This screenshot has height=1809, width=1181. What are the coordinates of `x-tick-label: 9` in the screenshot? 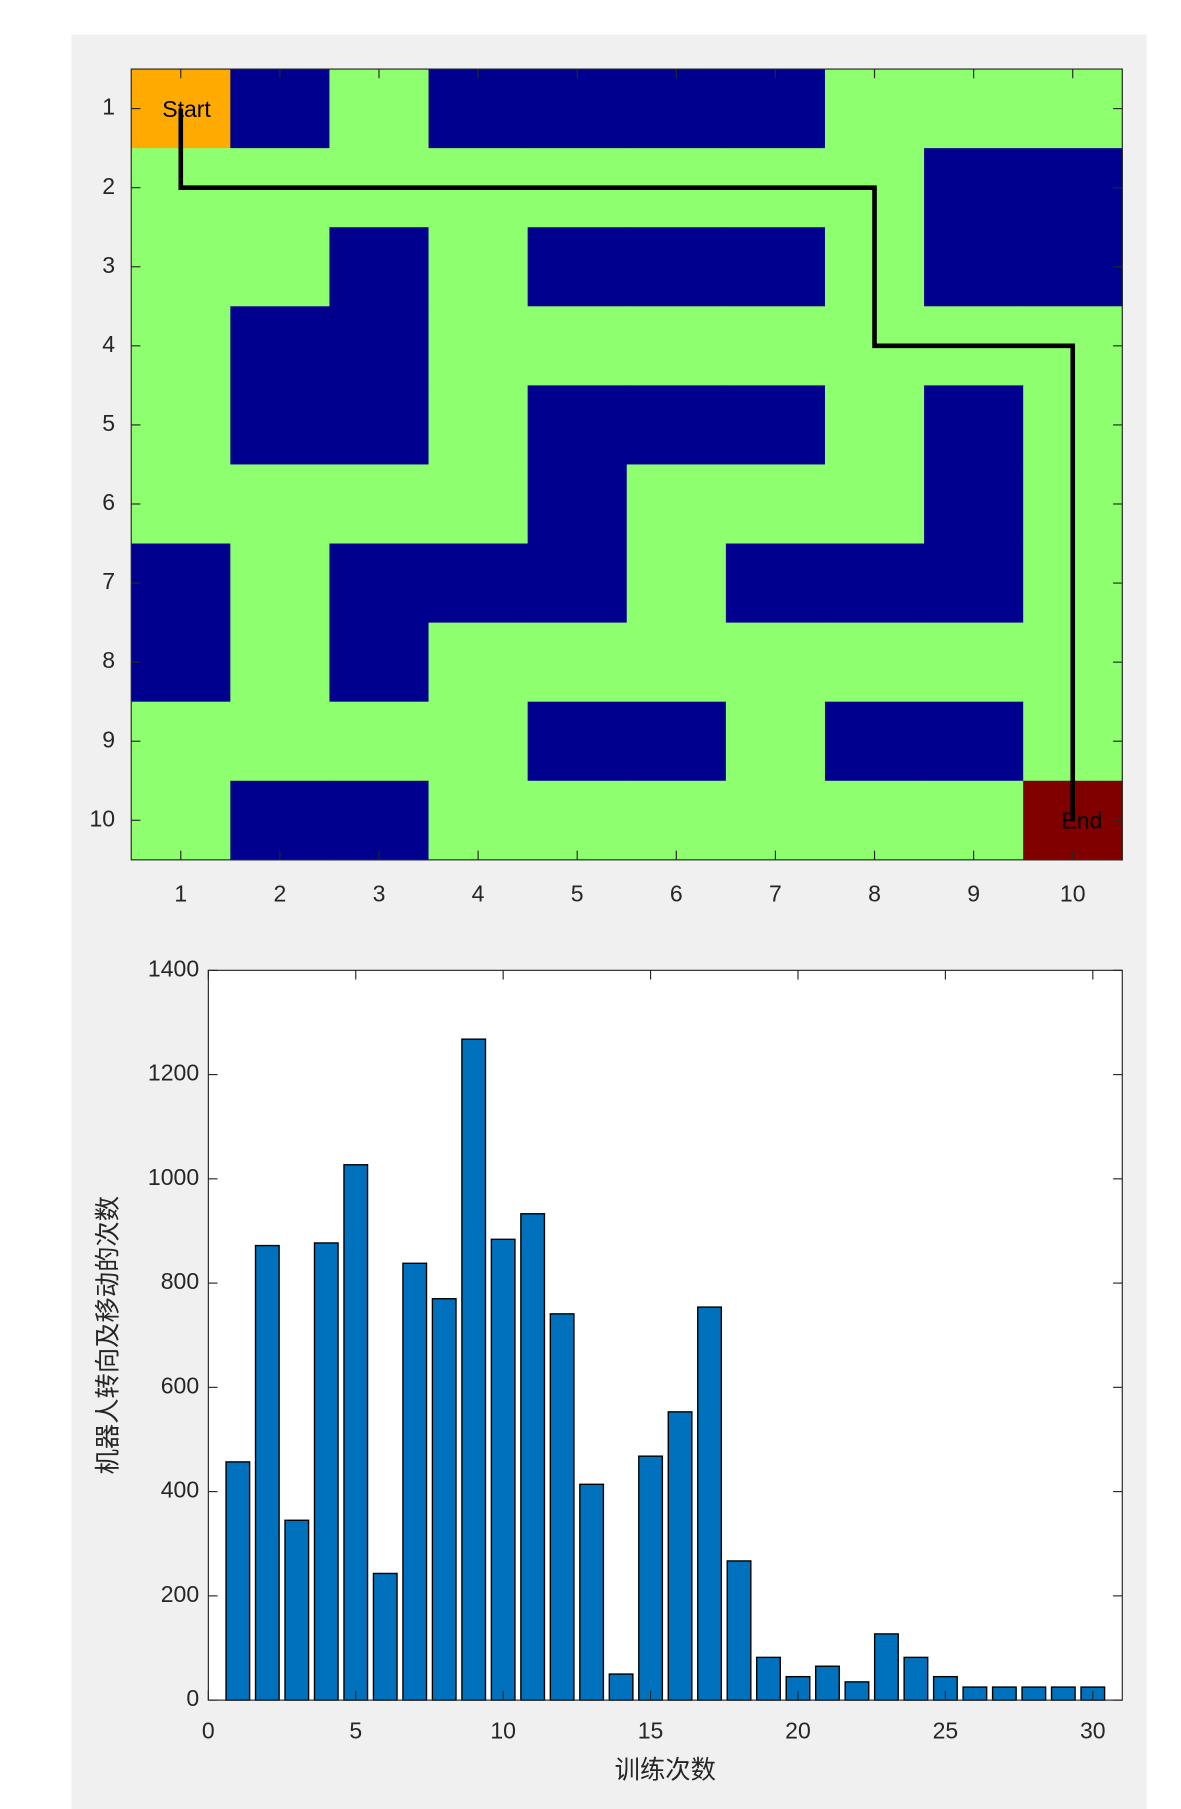 It's located at (973, 894).